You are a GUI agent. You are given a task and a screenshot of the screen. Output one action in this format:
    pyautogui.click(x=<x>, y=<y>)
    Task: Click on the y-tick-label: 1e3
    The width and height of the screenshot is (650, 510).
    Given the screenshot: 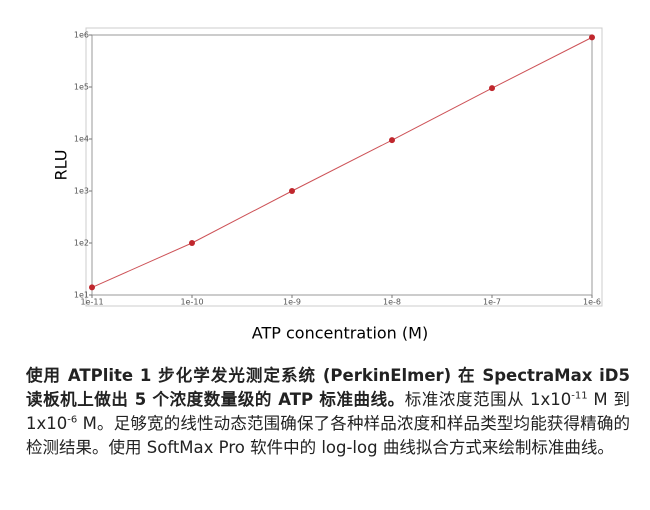 What is the action you would take?
    pyautogui.click(x=81, y=191)
    